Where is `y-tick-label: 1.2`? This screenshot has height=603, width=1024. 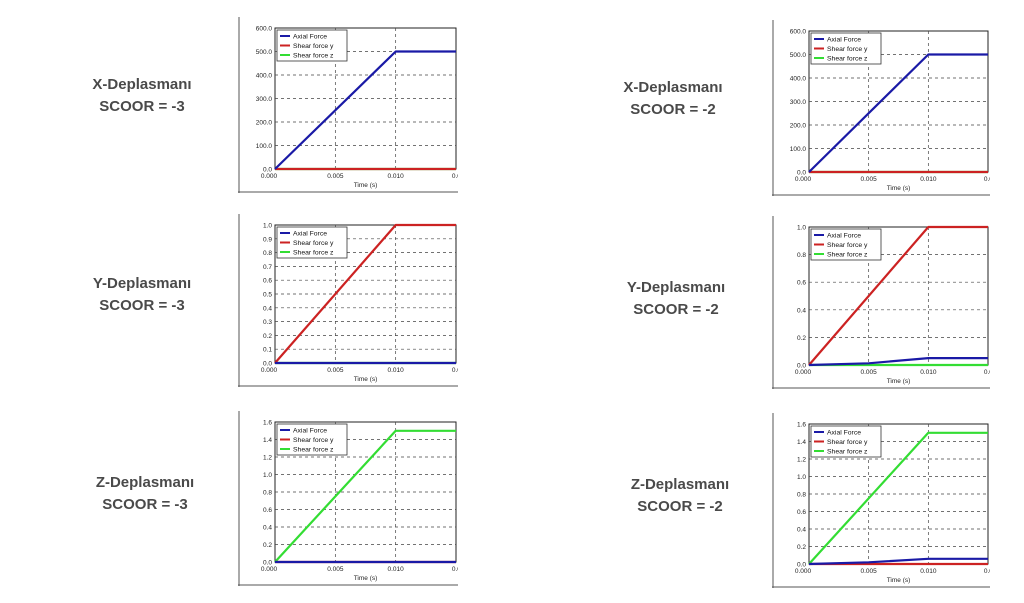 y-tick-label: 1.2 is located at coordinates (801, 460).